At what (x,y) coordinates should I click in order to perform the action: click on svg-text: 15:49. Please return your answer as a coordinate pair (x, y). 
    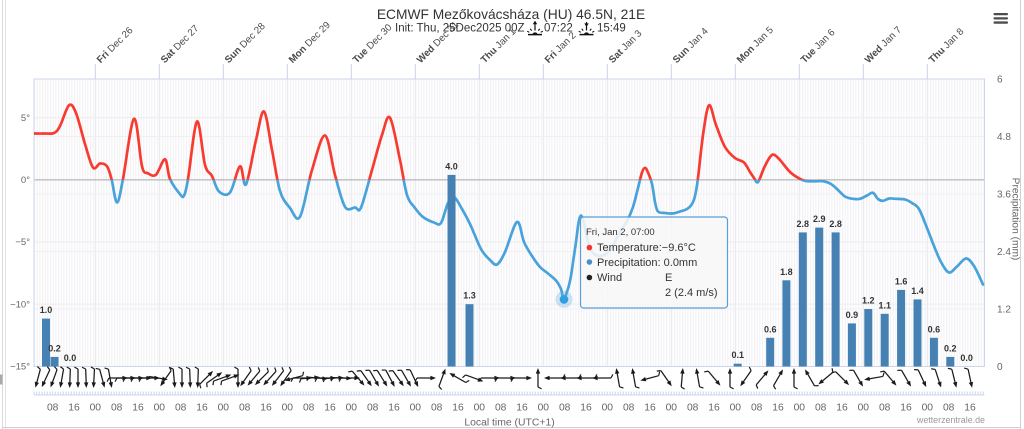
    Looking at the image, I should click on (611, 28).